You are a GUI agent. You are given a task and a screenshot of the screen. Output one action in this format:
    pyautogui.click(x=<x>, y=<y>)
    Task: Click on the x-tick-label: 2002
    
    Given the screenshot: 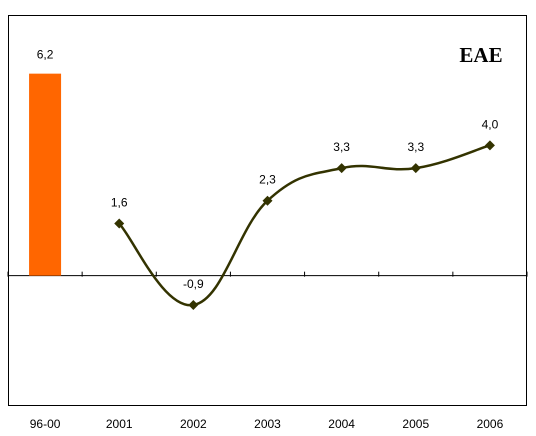 What is the action you would take?
    pyautogui.click(x=193, y=424)
    